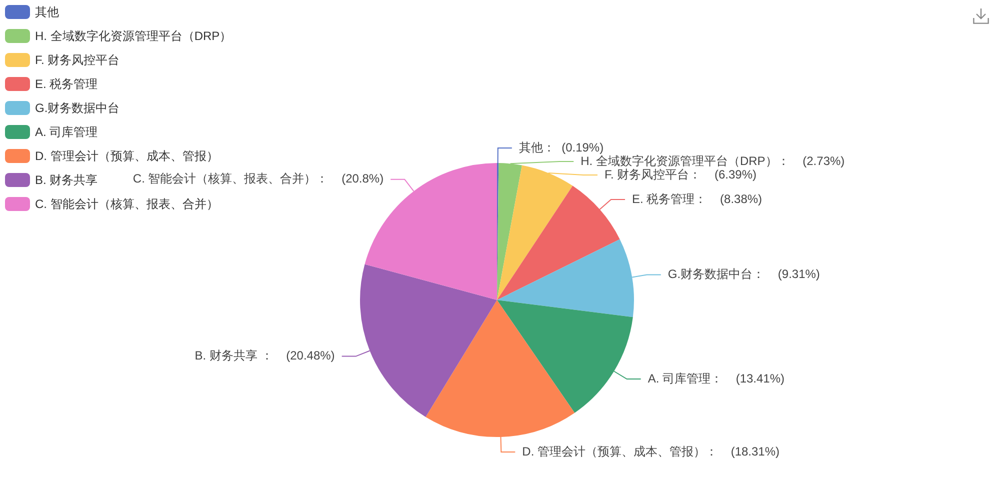 This screenshot has width=994, height=500. What do you see at coordinates (697, 199) in the screenshot?
I see `data-label: E. 税务管理： (8.38%)` at bounding box center [697, 199].